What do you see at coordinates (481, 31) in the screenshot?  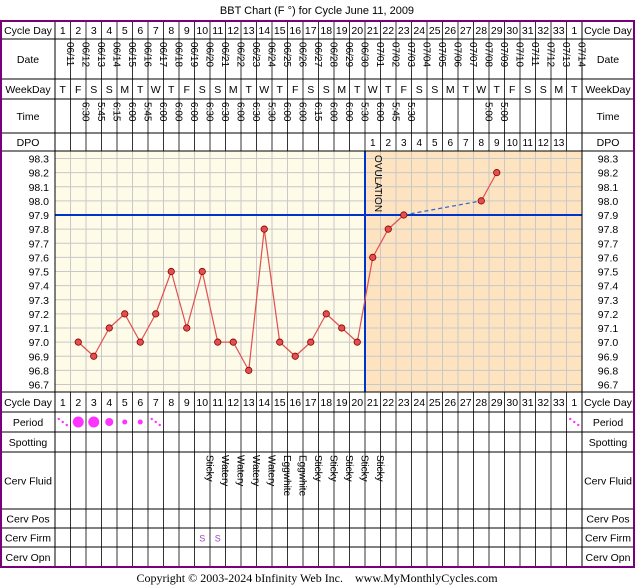 I see `cycle-day-cell: 28` at bounding box center [481, 31].